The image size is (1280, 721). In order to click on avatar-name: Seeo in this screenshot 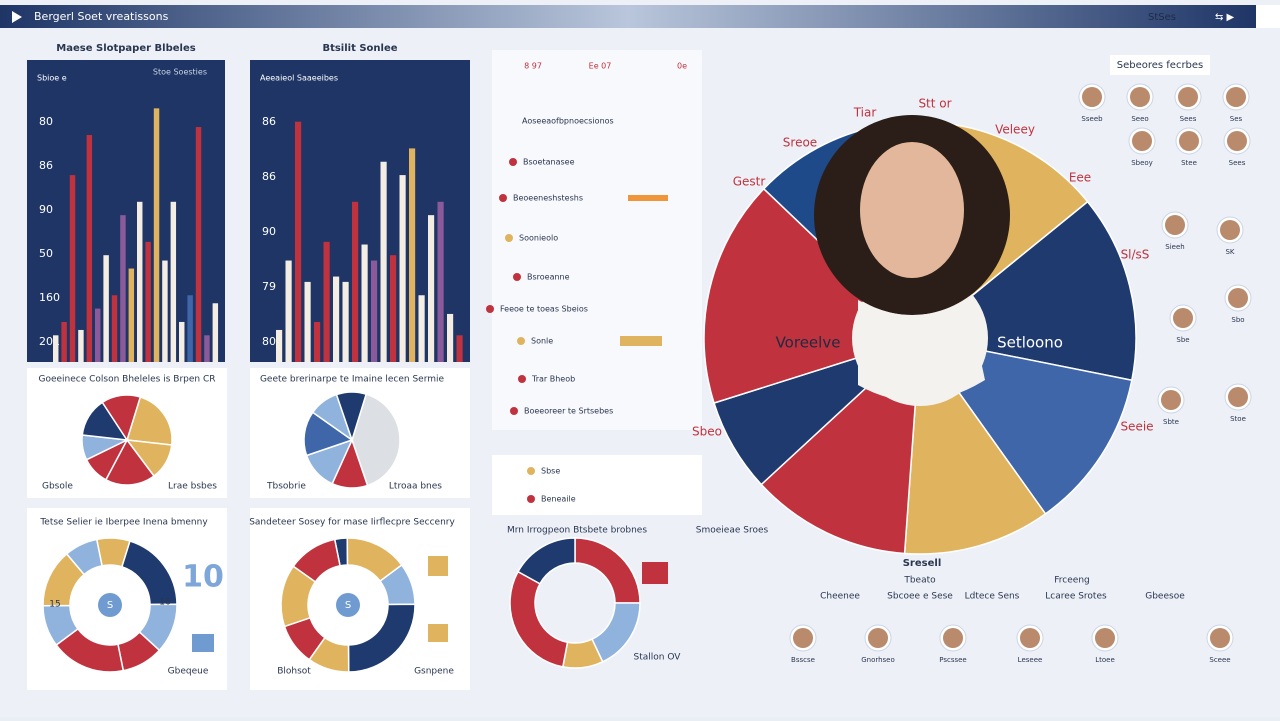, I will do `click(1139, 119)`.